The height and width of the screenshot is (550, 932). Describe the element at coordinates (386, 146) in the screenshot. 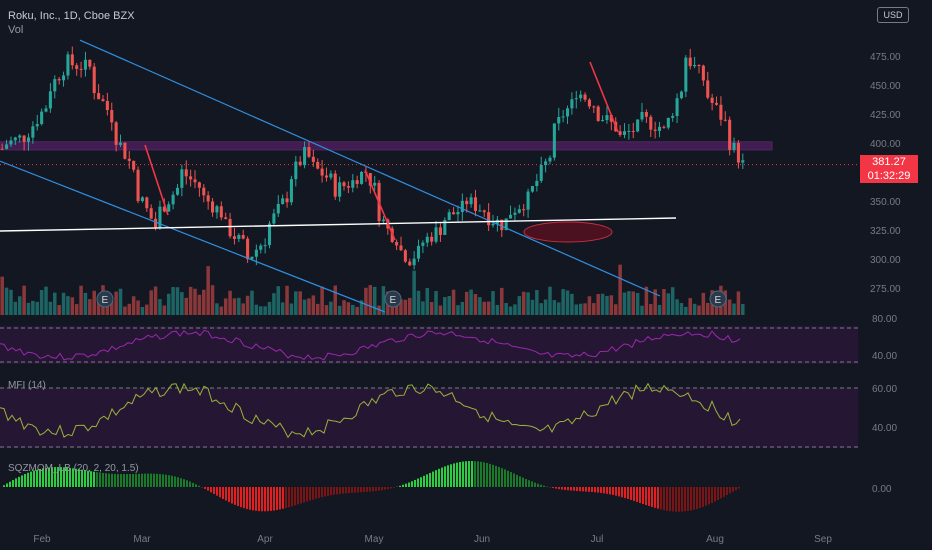

I see `resistance-zone` at that location.